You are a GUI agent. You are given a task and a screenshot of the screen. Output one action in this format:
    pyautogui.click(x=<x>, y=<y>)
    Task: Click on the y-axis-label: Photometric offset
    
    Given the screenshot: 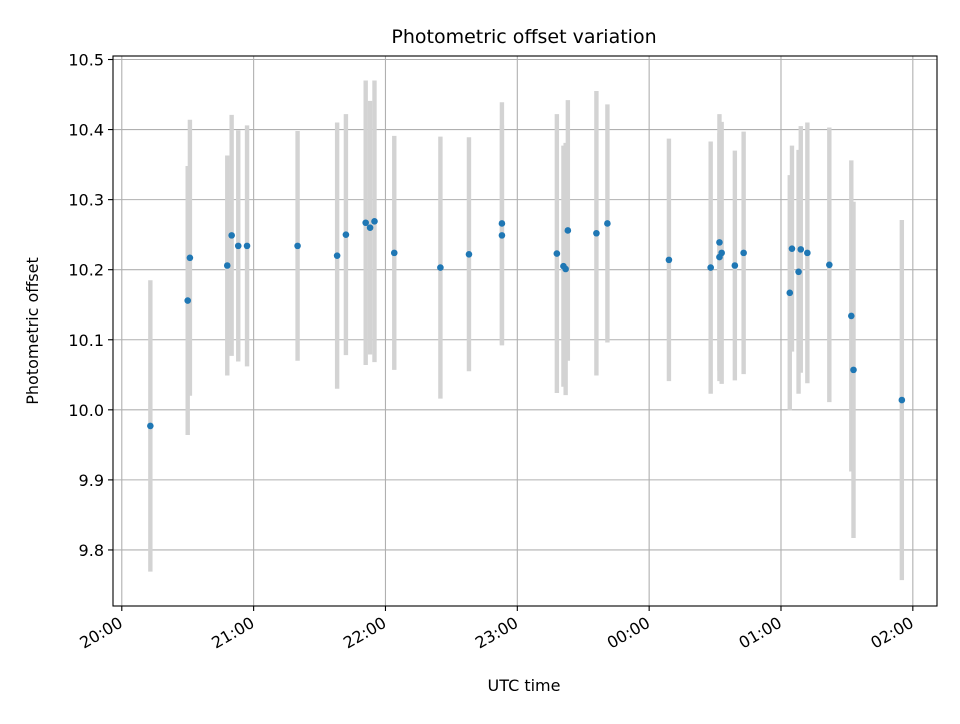 What is the action you would take?
    pyautogui.click(x=32, y=331)
    